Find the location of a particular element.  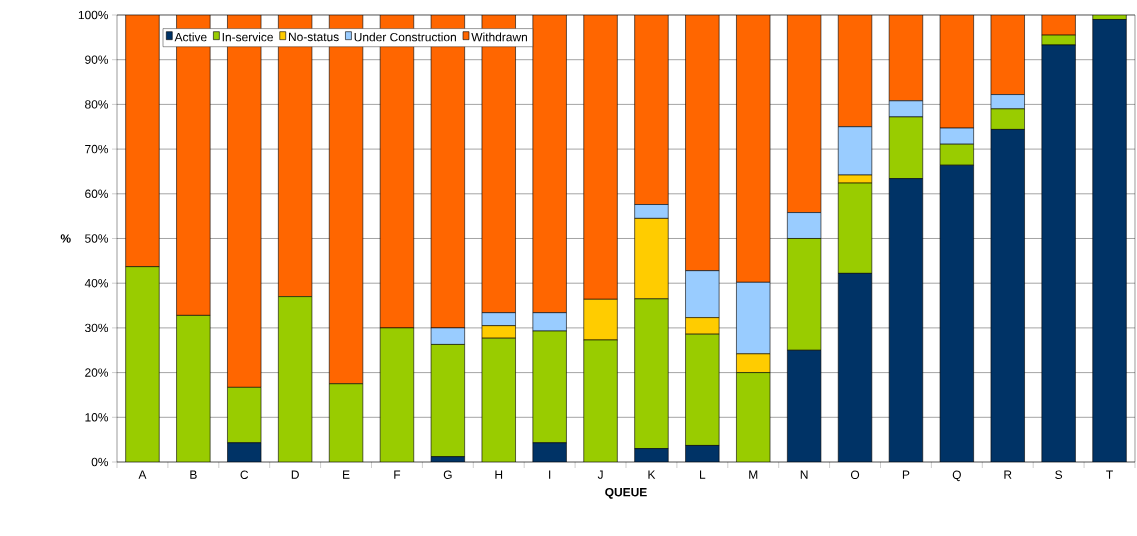

legend-label: Under Construction is located at coordinates (405, 37).